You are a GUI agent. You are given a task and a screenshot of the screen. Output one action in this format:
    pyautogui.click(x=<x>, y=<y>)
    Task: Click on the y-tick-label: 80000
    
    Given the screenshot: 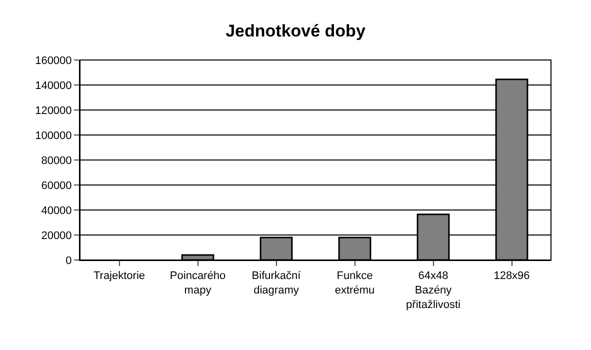 What is the action you would take?
    pyautogui.click(x=56, y=160)
    